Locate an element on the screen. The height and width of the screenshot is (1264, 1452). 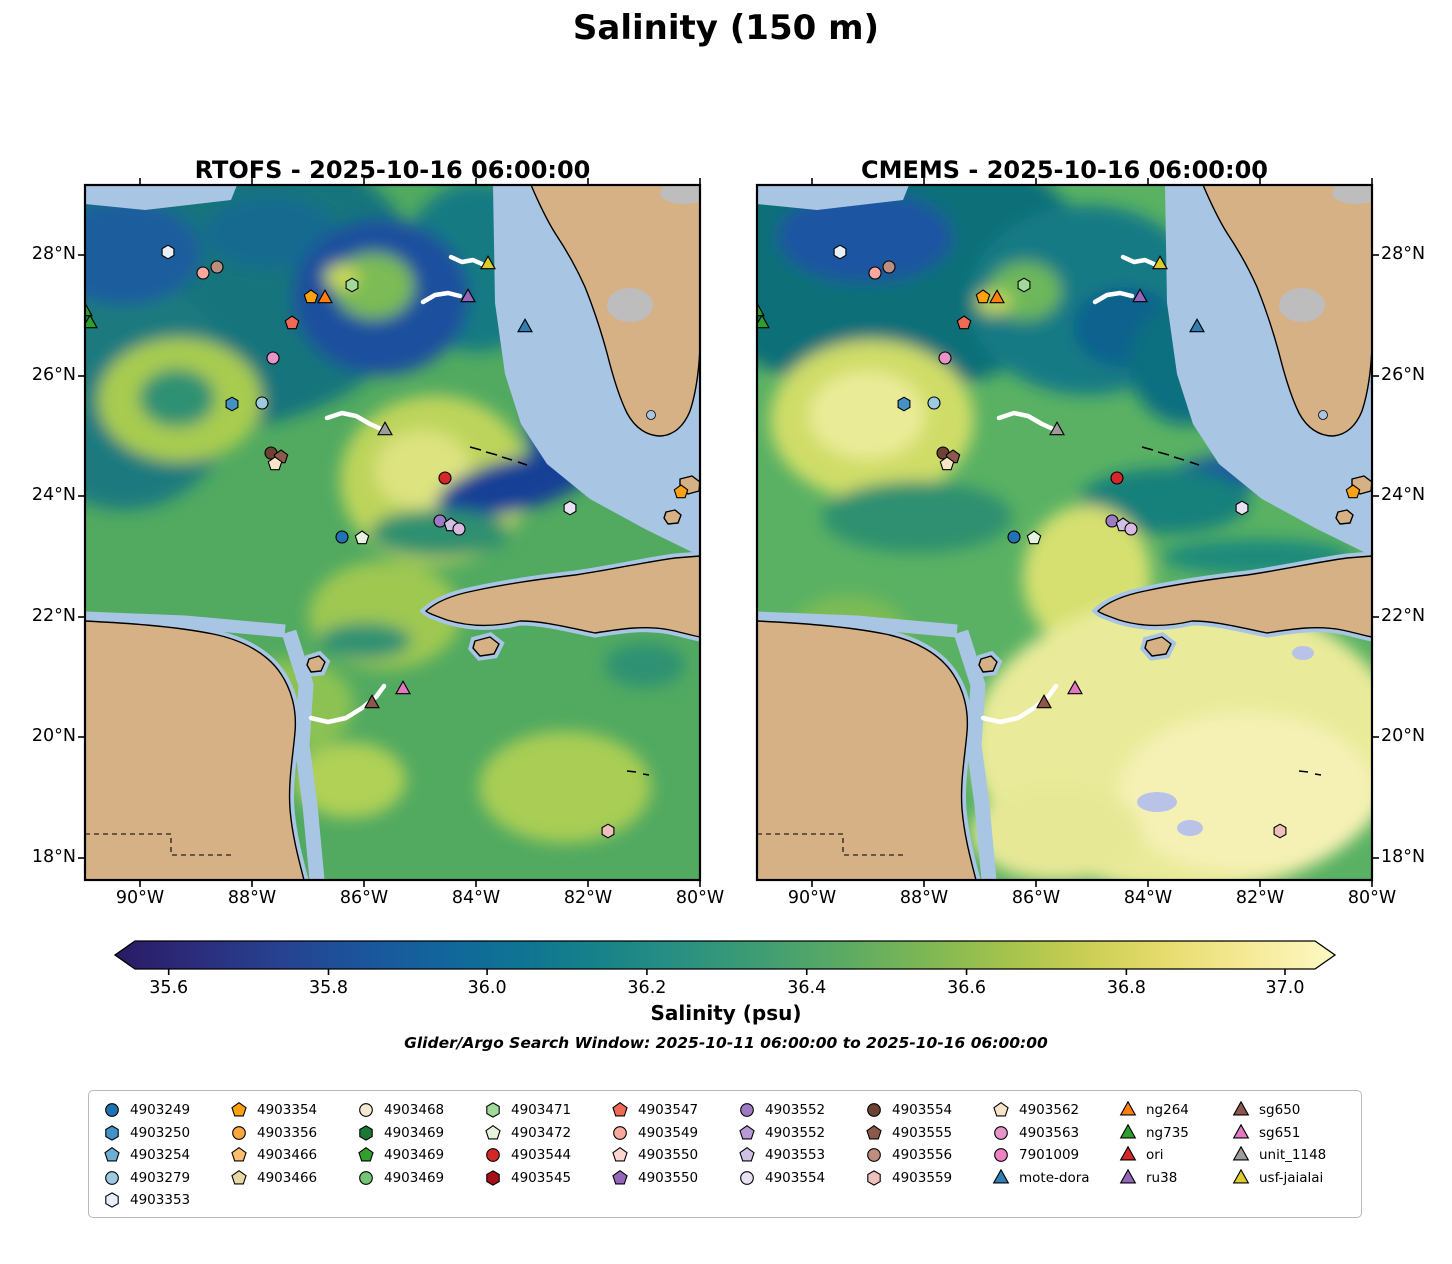
colorbar-tick-label: 37.0 is located at coordinates (1285, 988).